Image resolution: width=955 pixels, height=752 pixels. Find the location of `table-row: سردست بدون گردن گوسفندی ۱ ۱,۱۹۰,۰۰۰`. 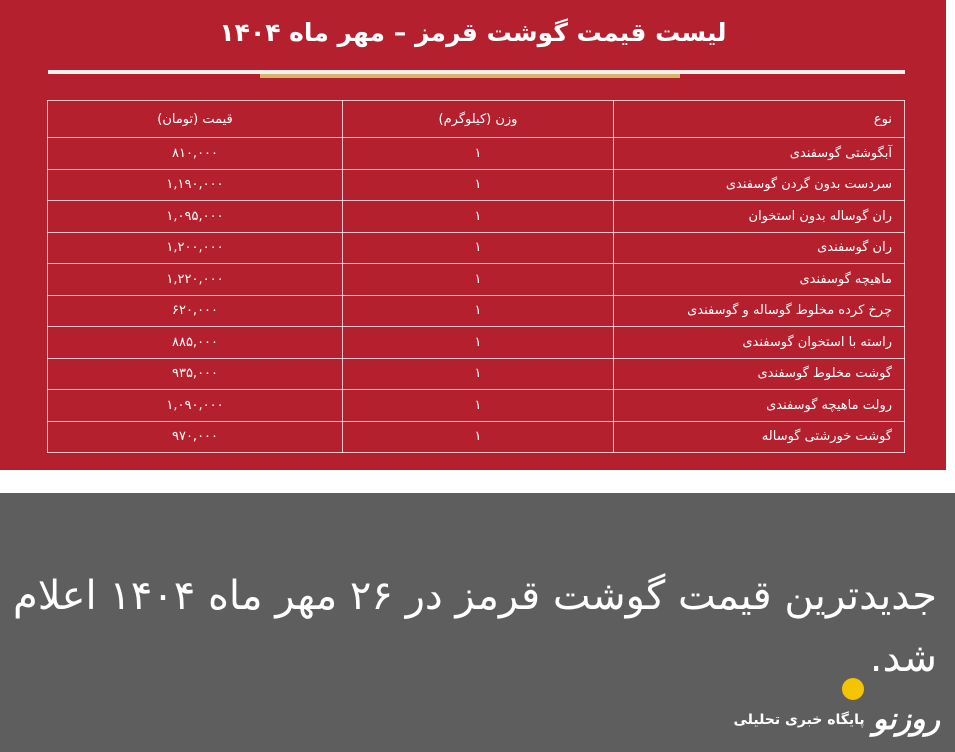

table-row: سردست بدون گردن گوسفندی ۱ ۱,۱۹۰,۰۰۰ is located at coordinates (476, 184).